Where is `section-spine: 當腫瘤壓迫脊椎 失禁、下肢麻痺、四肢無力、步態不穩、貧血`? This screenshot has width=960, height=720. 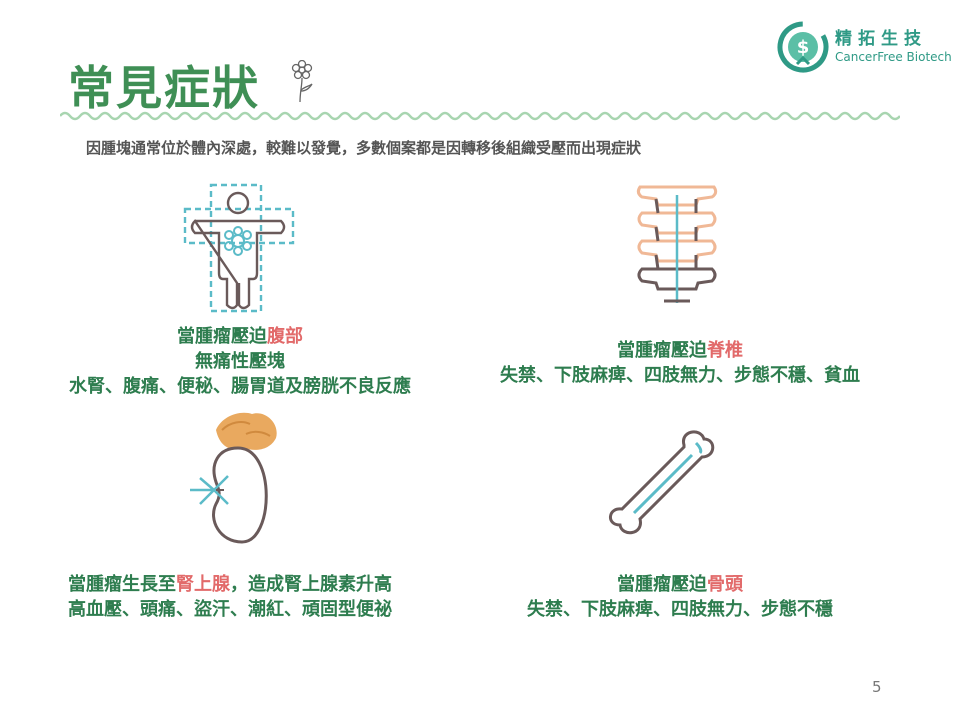 section-spine: 當腫瘤壓迫脊椎 失禁、下肢麻痺、四肢無力、步態不穩、貧血 is located at coordinates (680, 363).